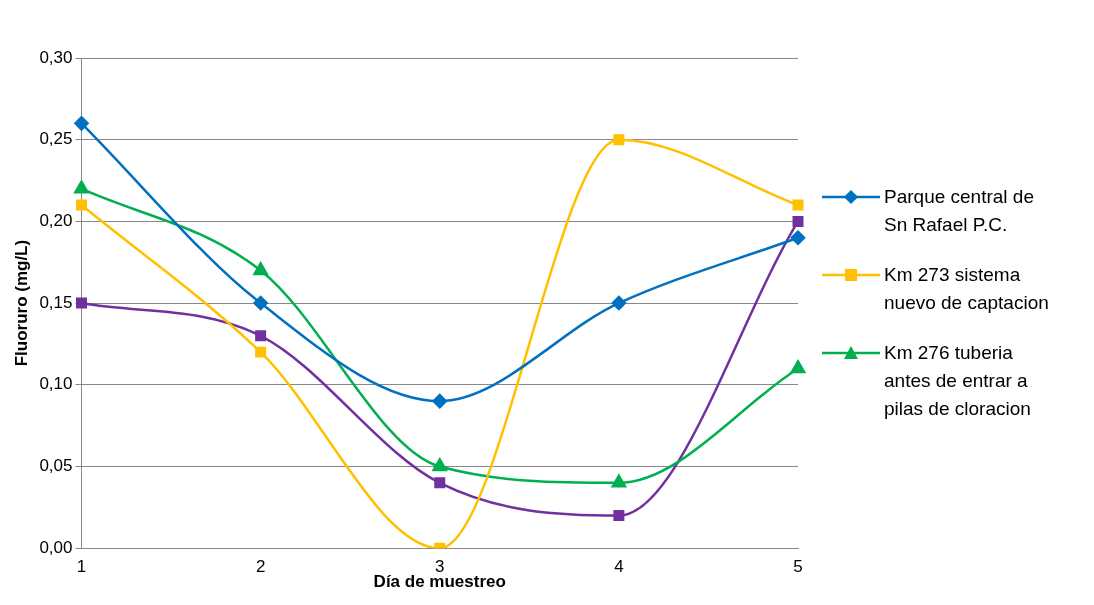  Describe the element at coordinates (56, 139) in the screenshot. I see `y-tick-label: 0,25` at that location.